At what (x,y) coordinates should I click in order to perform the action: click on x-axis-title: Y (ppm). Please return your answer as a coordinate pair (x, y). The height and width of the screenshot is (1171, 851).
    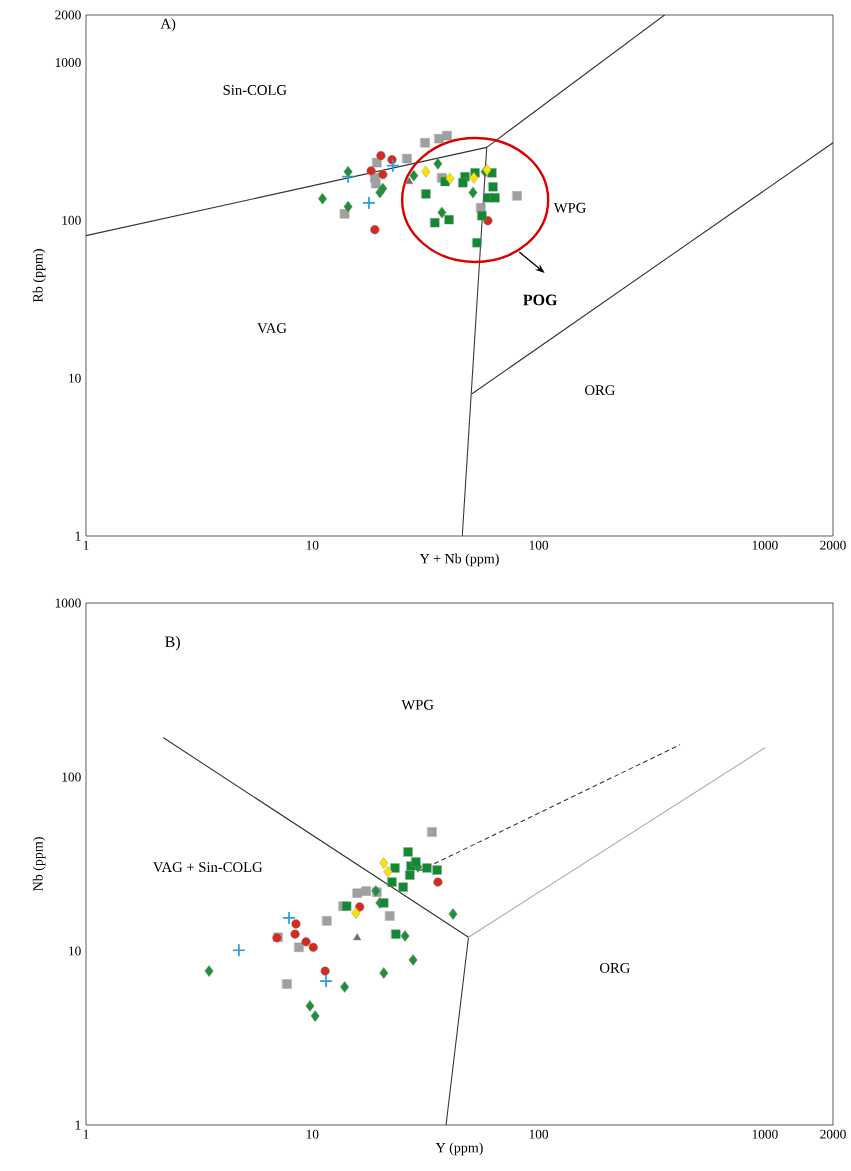
    Looking at the image, I should click on (459, 1149).